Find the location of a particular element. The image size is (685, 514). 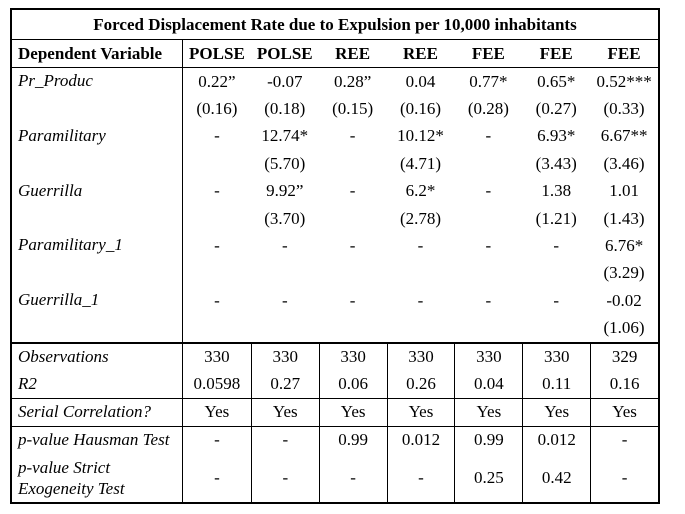

standard-error-value: (0.27) is located at coordinates (556, 109).